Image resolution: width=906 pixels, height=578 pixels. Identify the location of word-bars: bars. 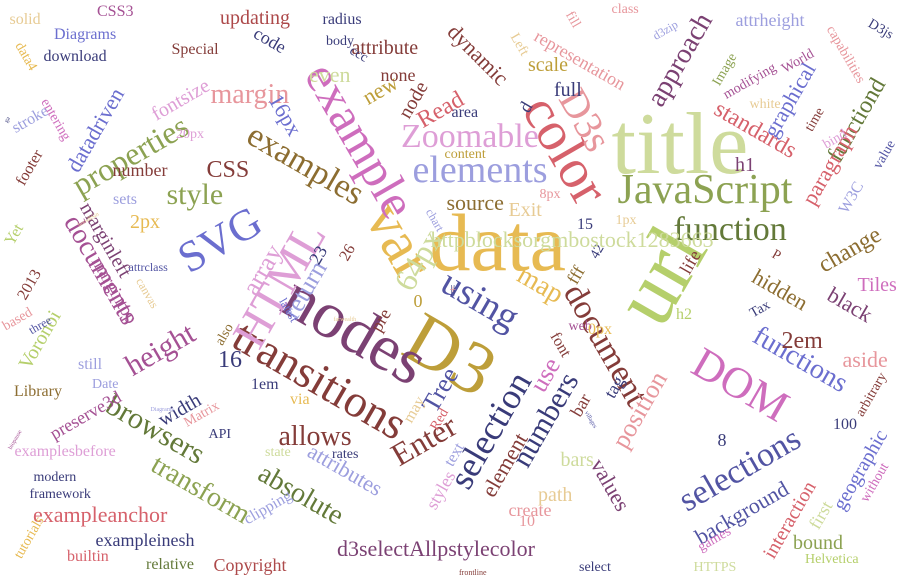
(577, 460).